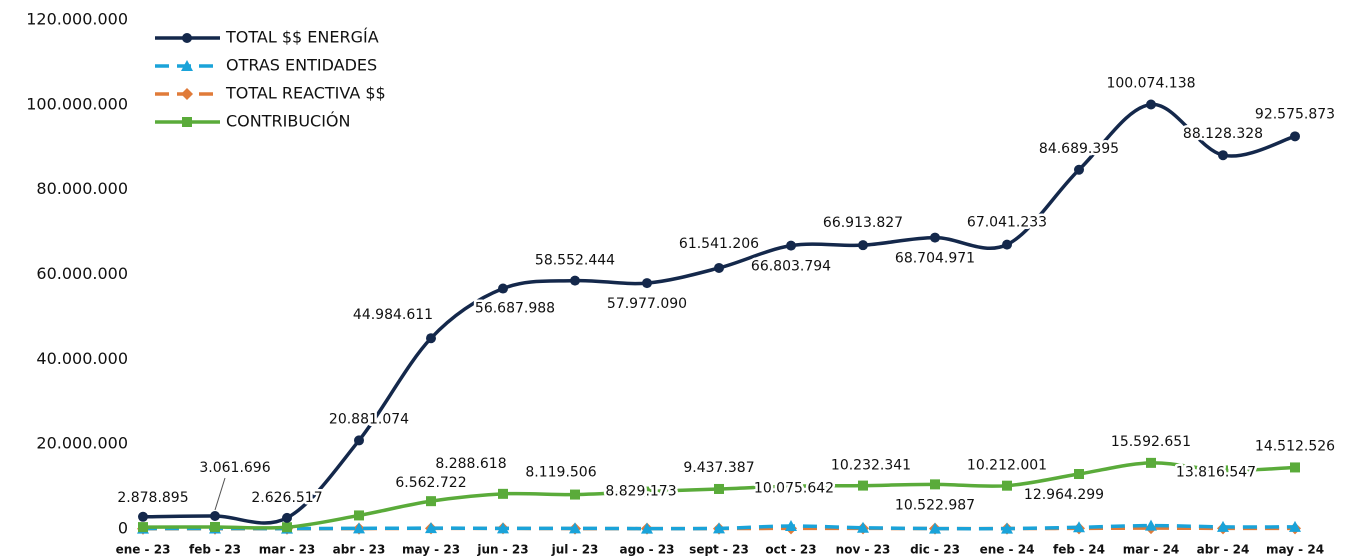  Describe the element at coordinates (863, 550) in the screenshot. I see `x-tick-label: nov - 23` at that location.